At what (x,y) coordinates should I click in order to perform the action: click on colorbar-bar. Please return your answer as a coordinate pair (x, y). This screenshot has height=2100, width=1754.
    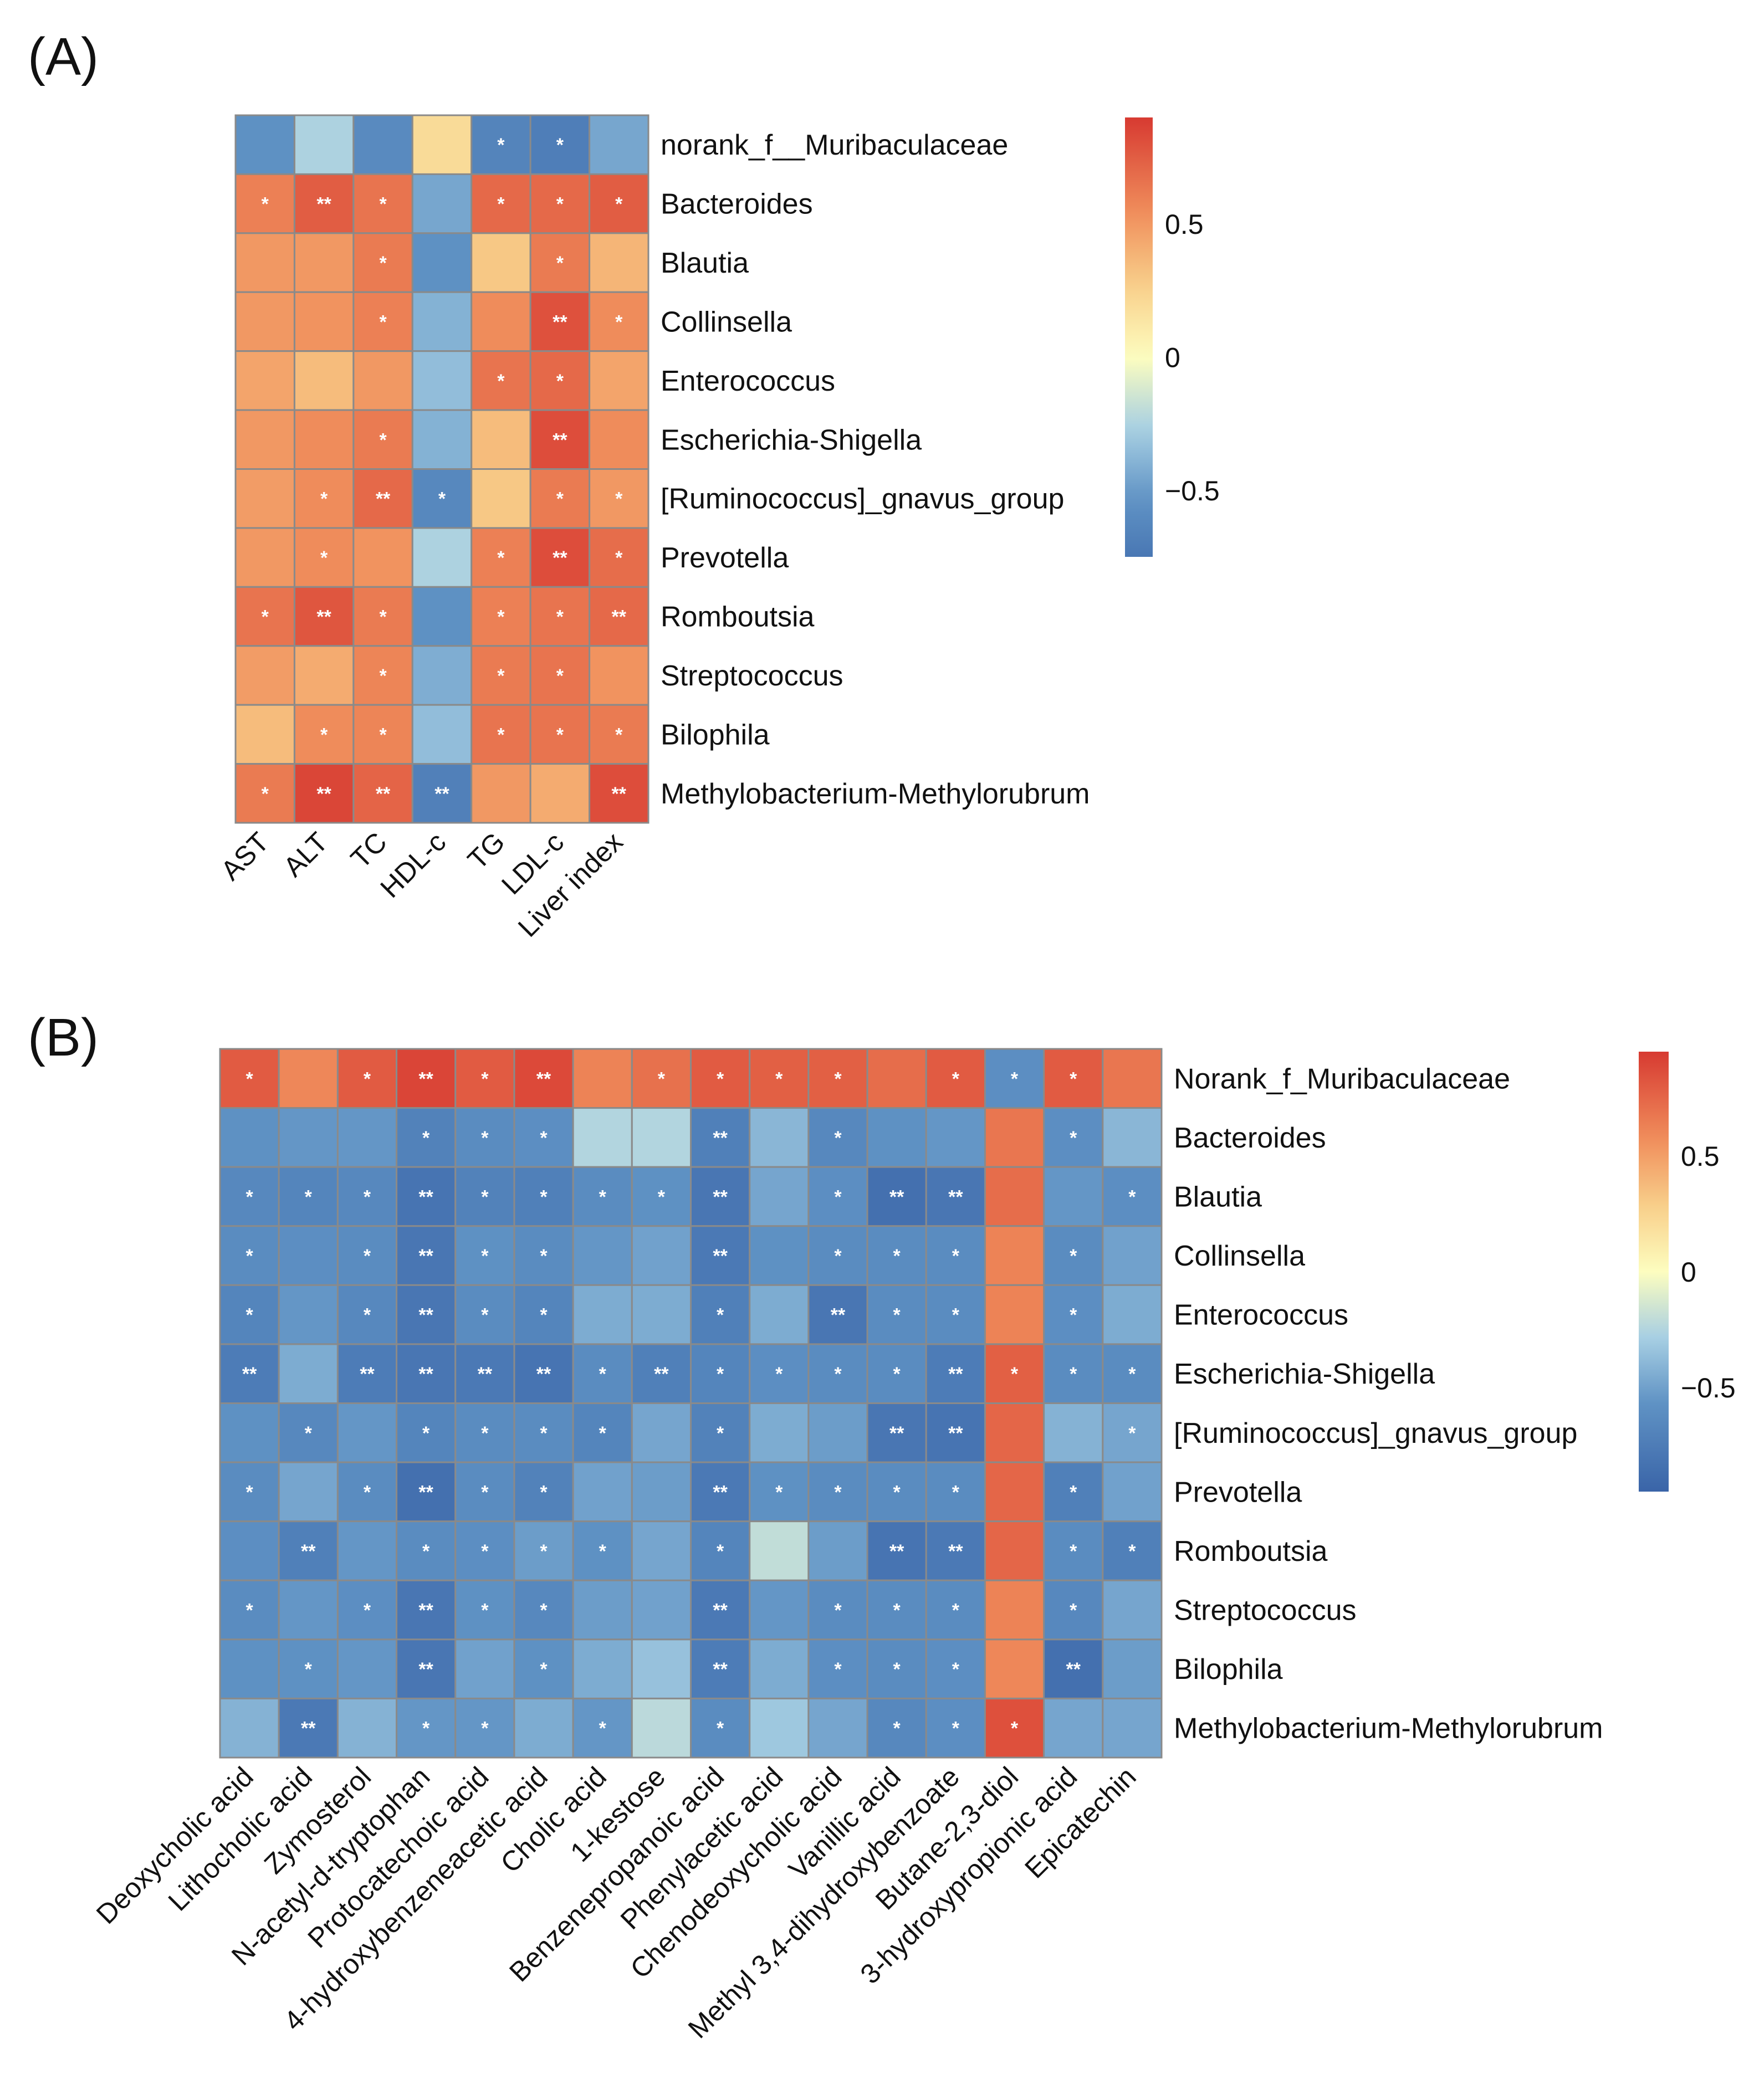
    Looking at the image, I should click on (1139, 337).